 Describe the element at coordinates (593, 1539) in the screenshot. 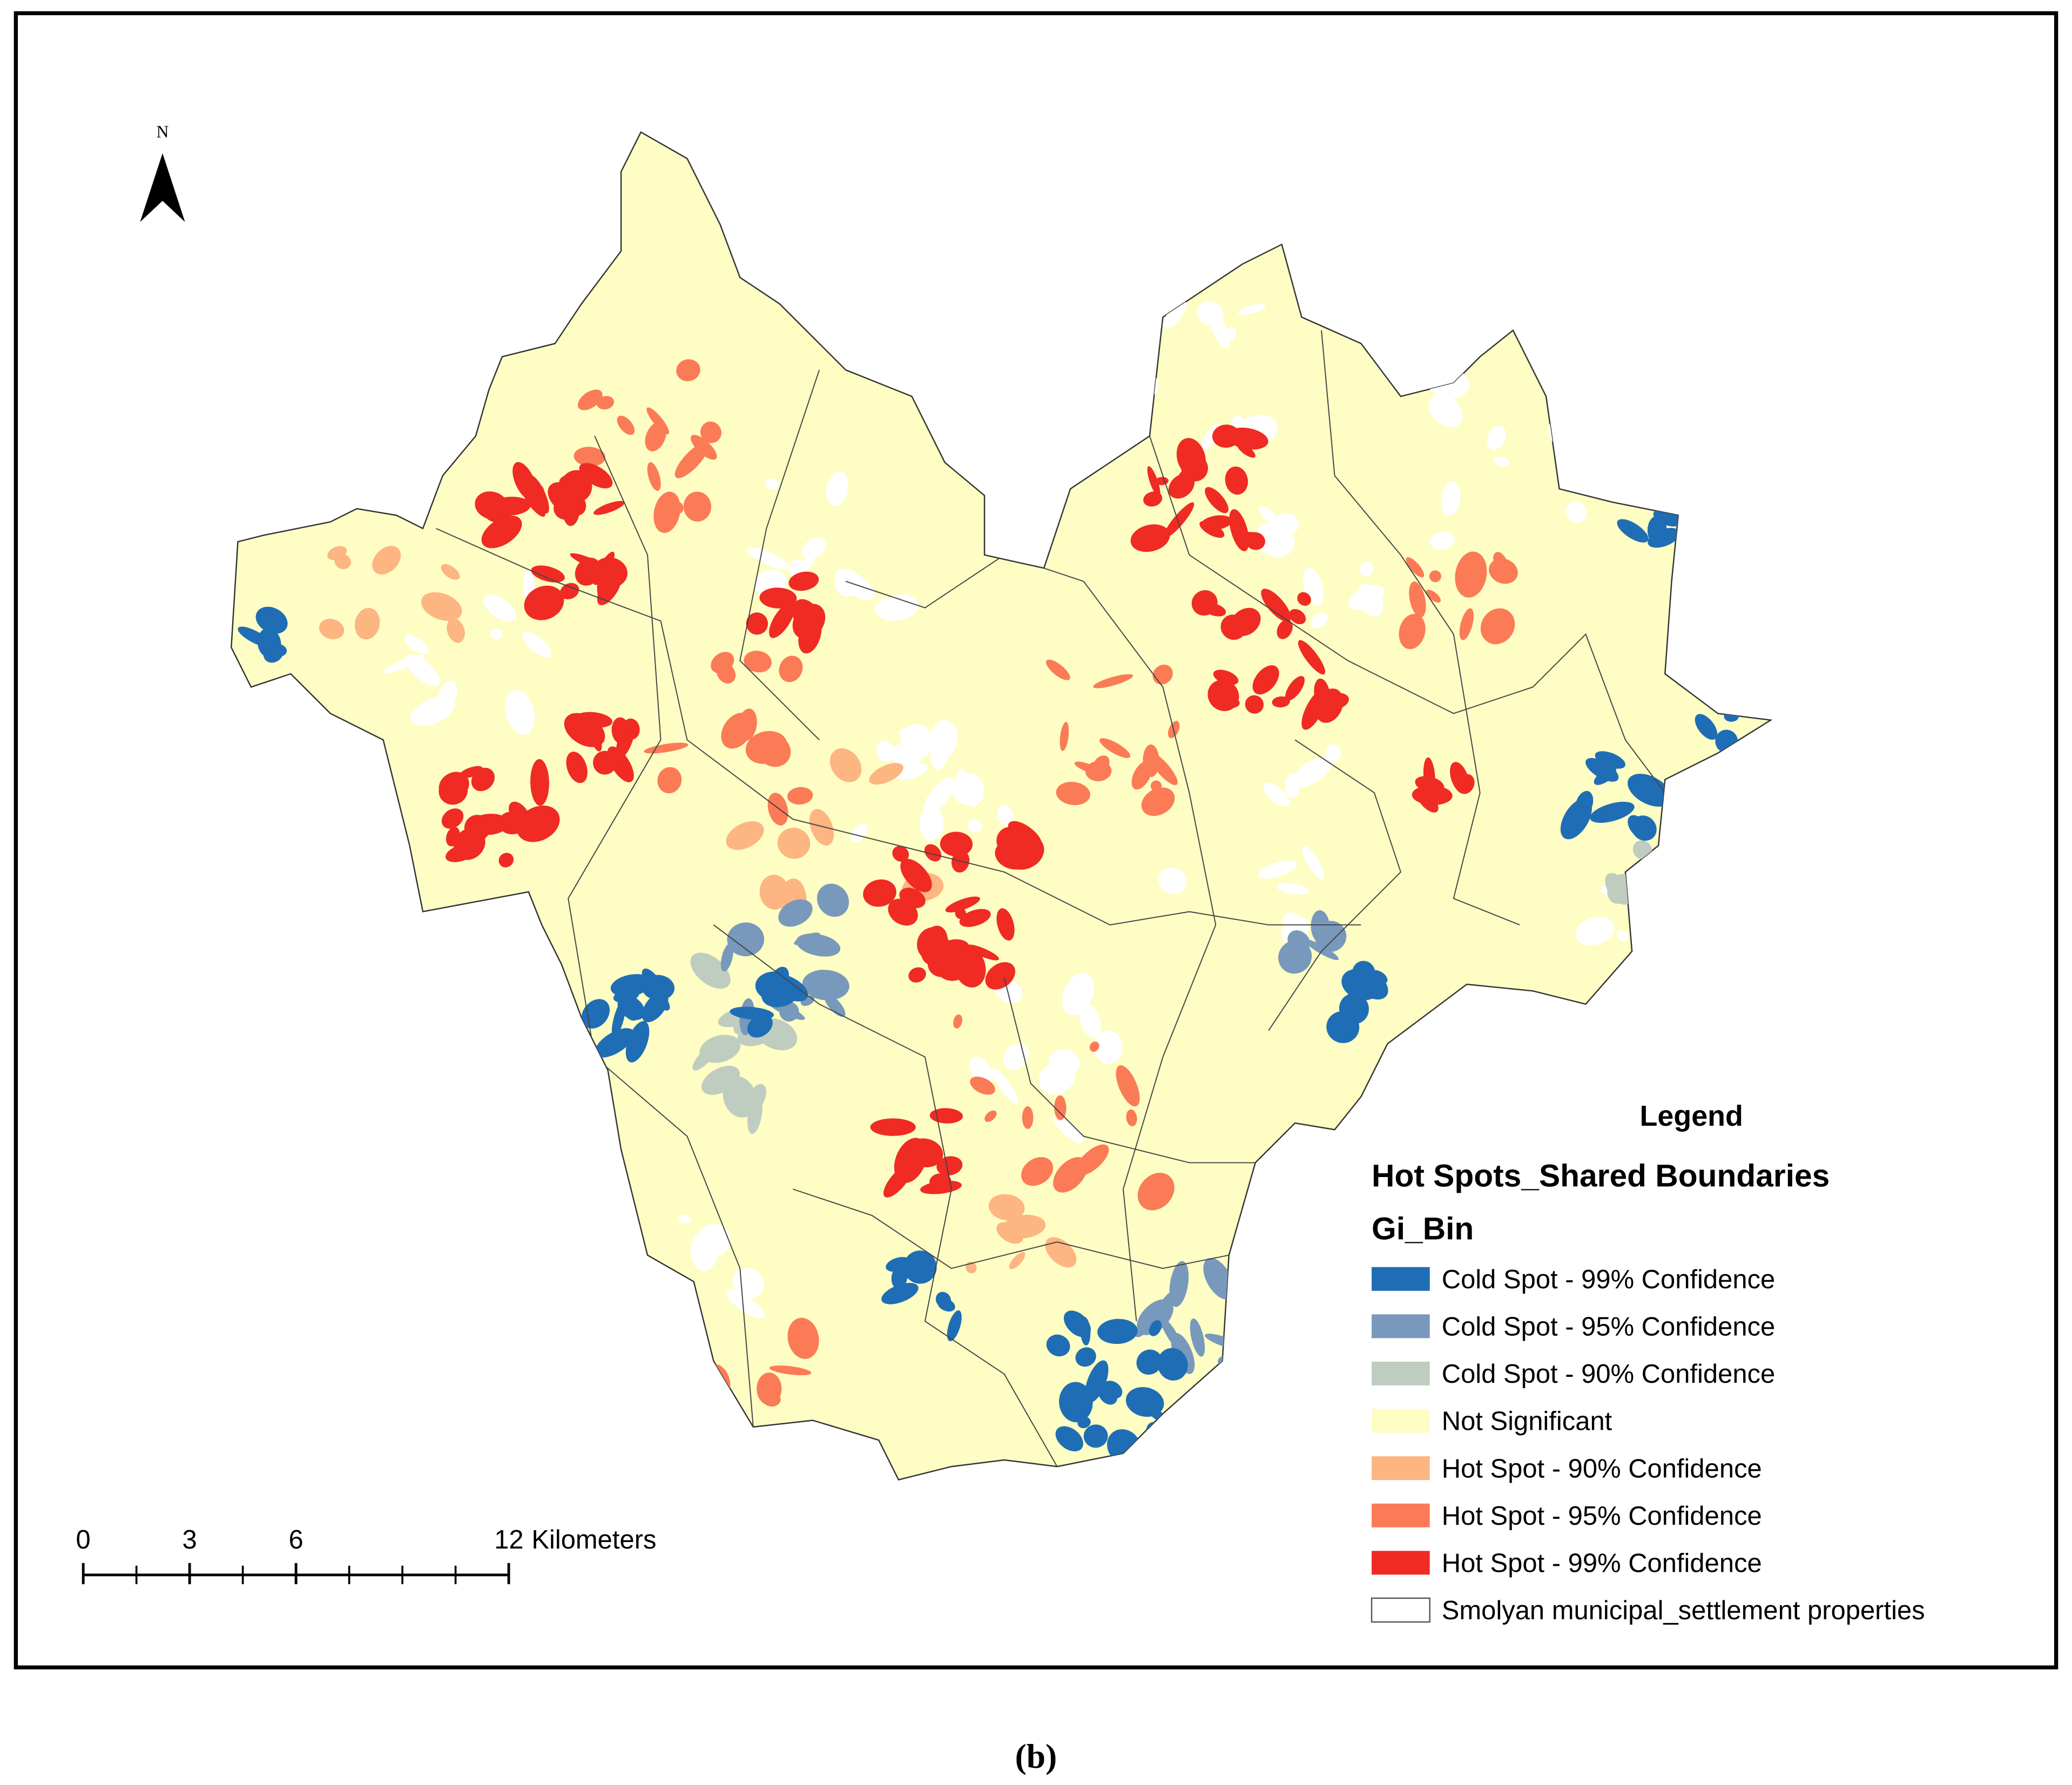

I see `scale-unit: Kilometers` at that location.